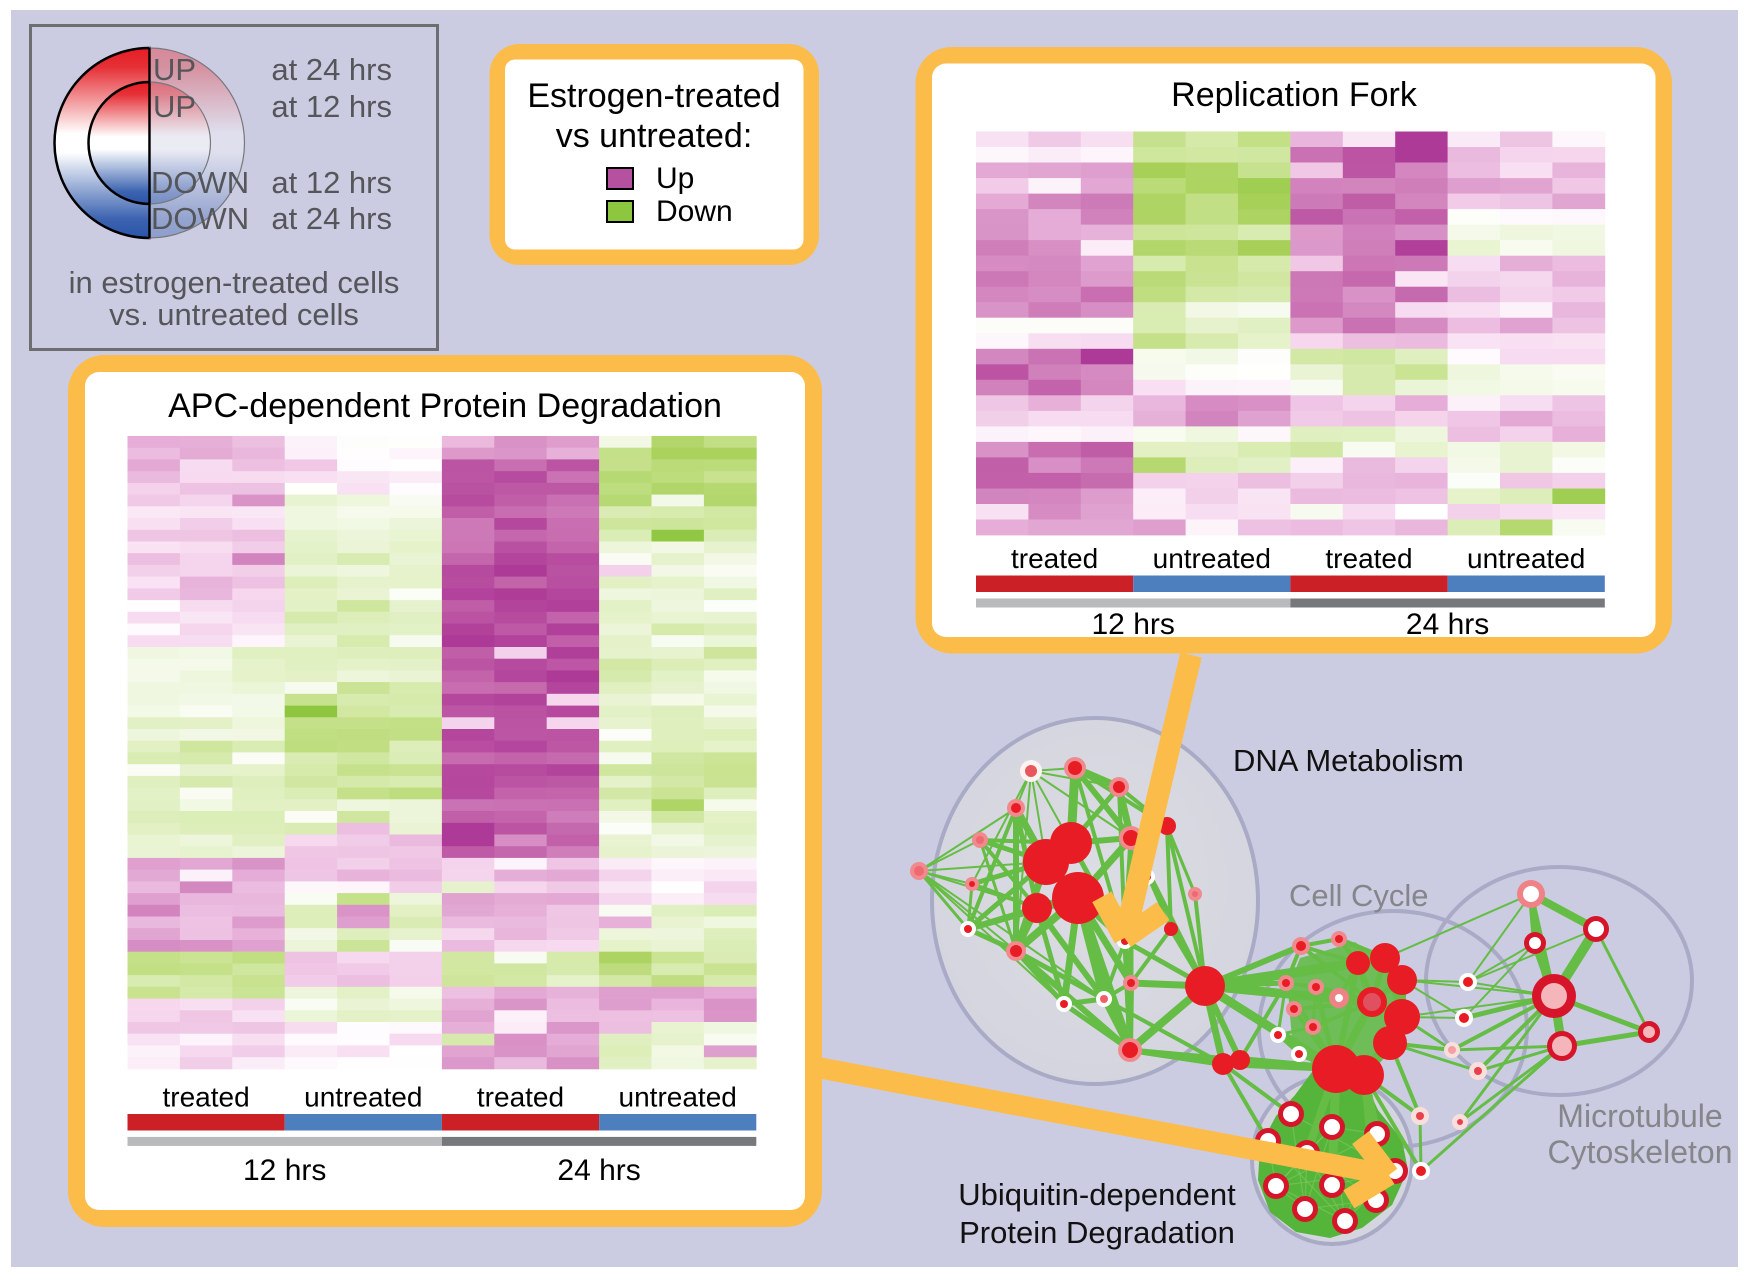 The width and height of the screenshot is (1750, 1279). What do you see at coordinates (675, 178) in the screenshot?
I see `svg-text: Up` at bounding box center [675, 178].